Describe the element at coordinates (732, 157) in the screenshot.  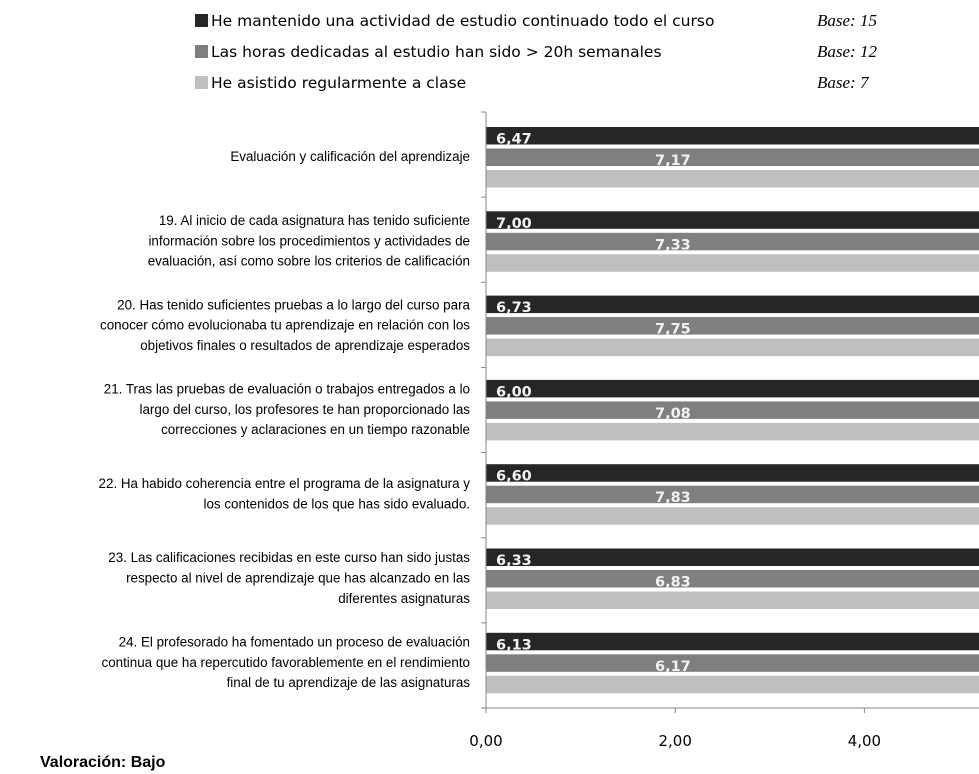
I see `bar-q1-s2` at that location.